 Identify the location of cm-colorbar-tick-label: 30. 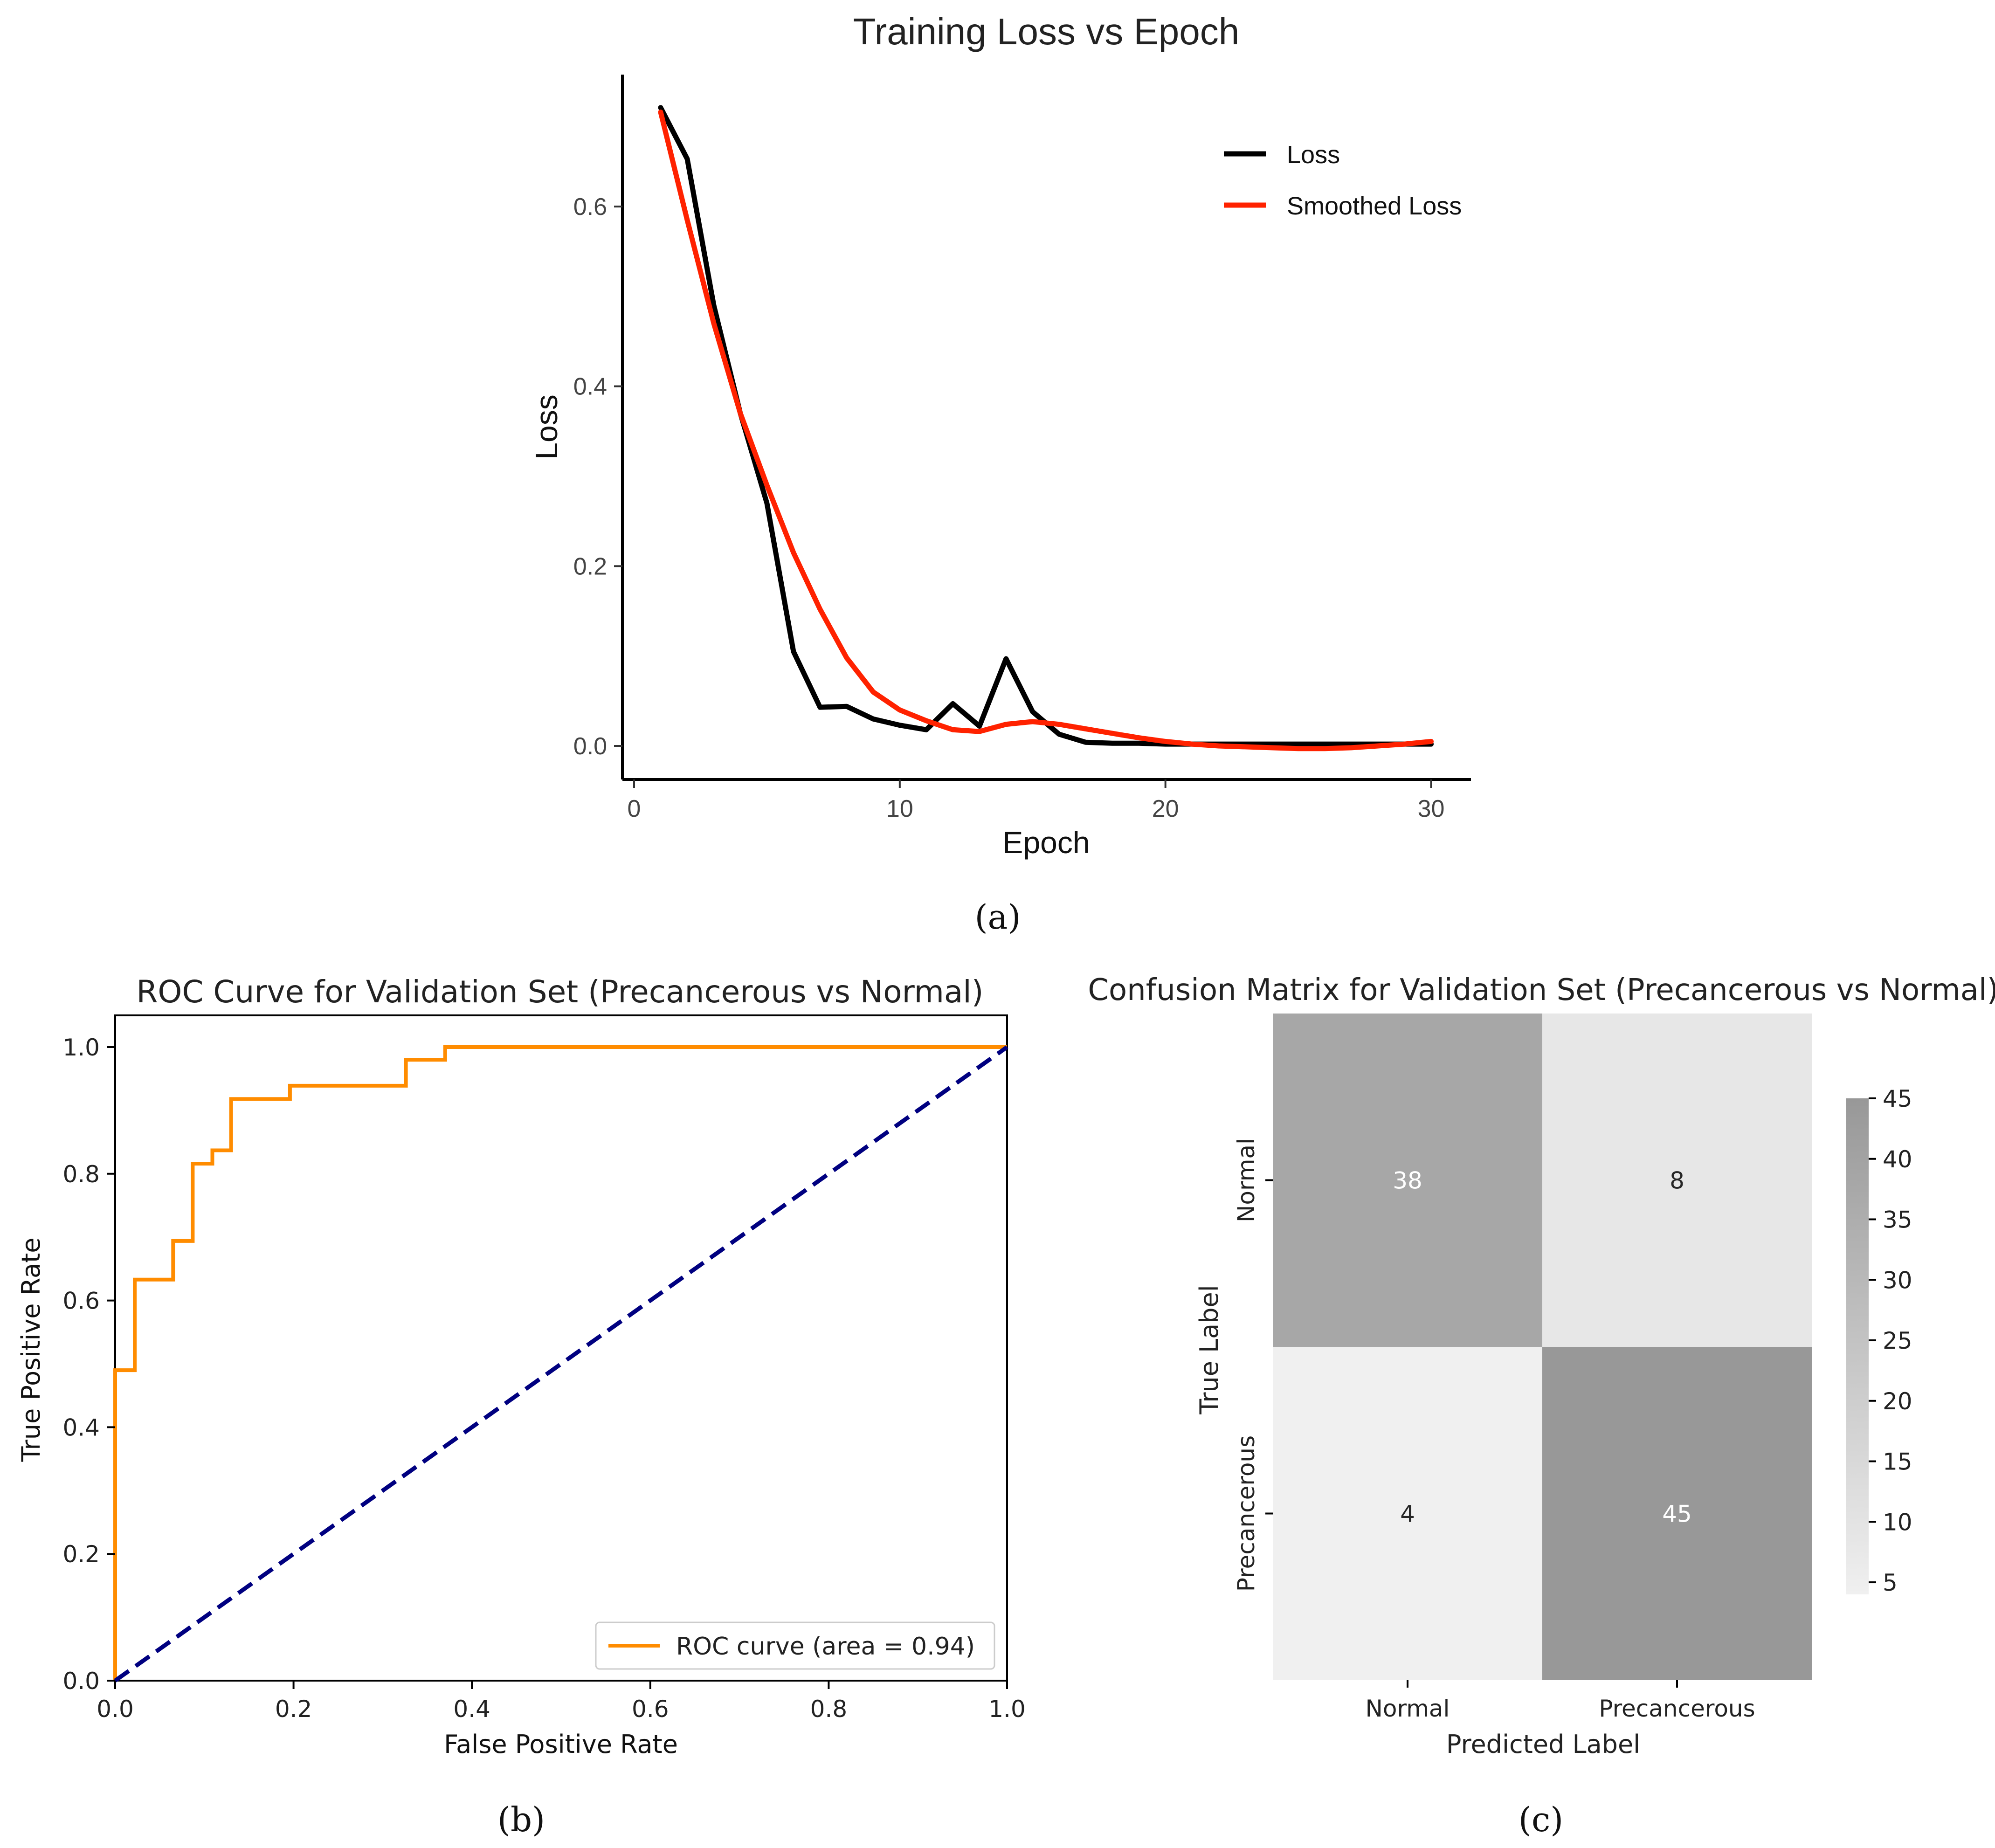
(1897, 1280).